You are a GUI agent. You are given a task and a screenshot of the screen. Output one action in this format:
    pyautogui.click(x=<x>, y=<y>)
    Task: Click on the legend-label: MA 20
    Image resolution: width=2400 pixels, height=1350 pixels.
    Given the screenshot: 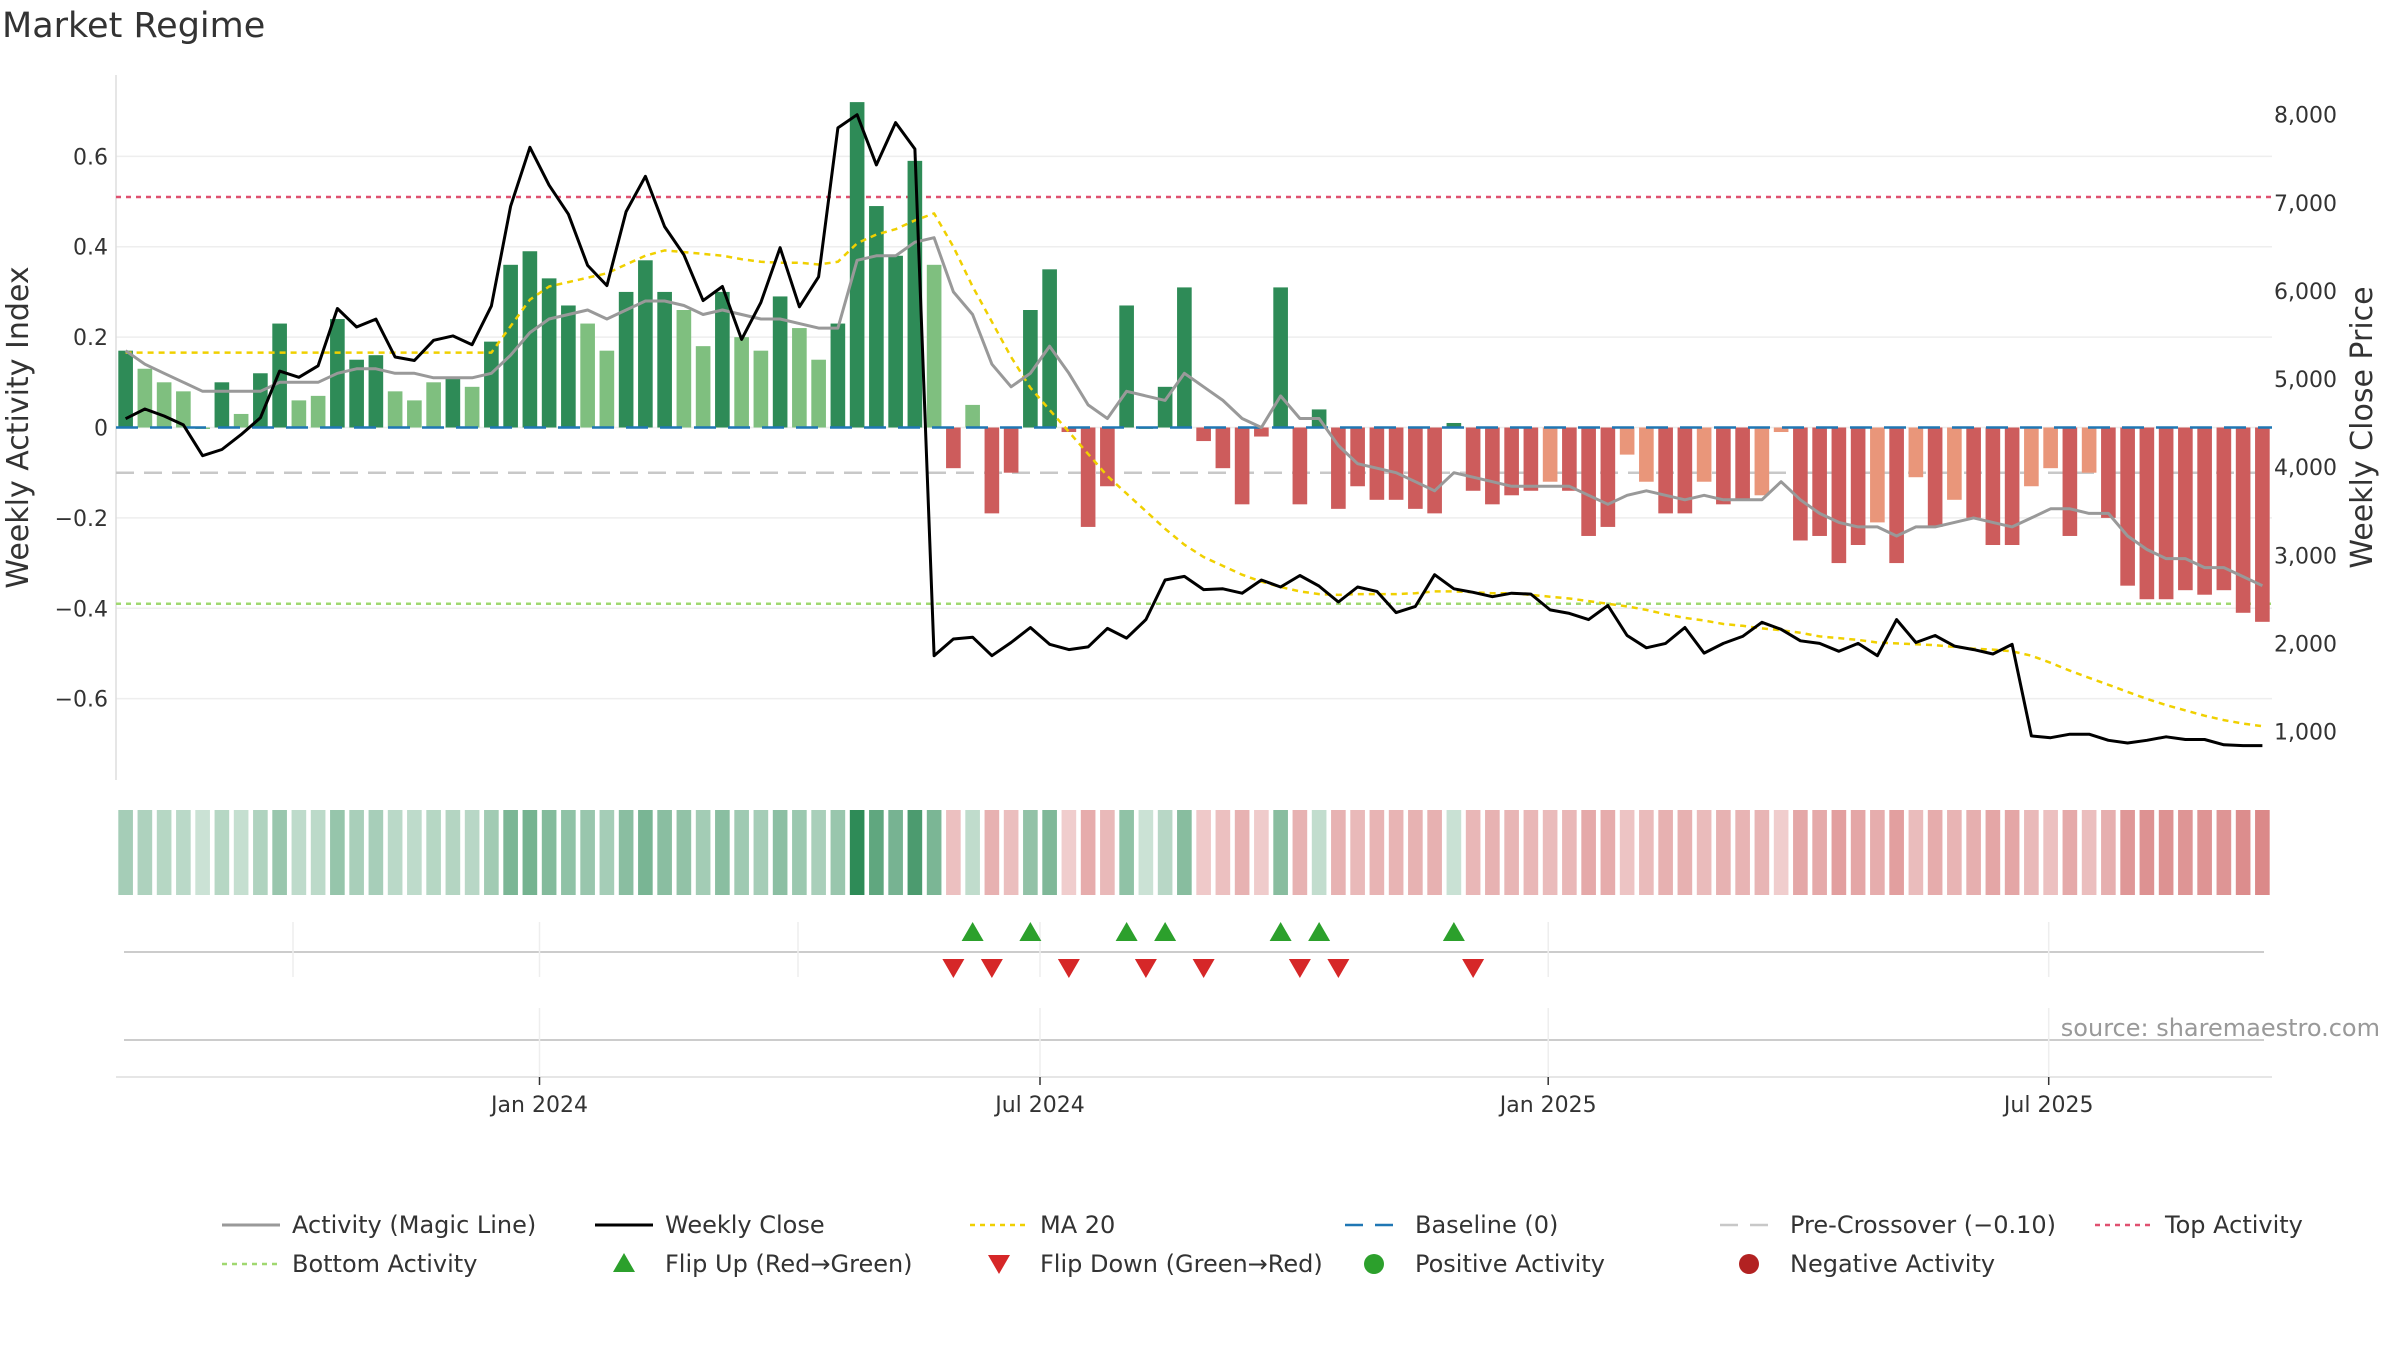 What is the action you would take?
    pyautogui.click(x=1077, y=1225)
    